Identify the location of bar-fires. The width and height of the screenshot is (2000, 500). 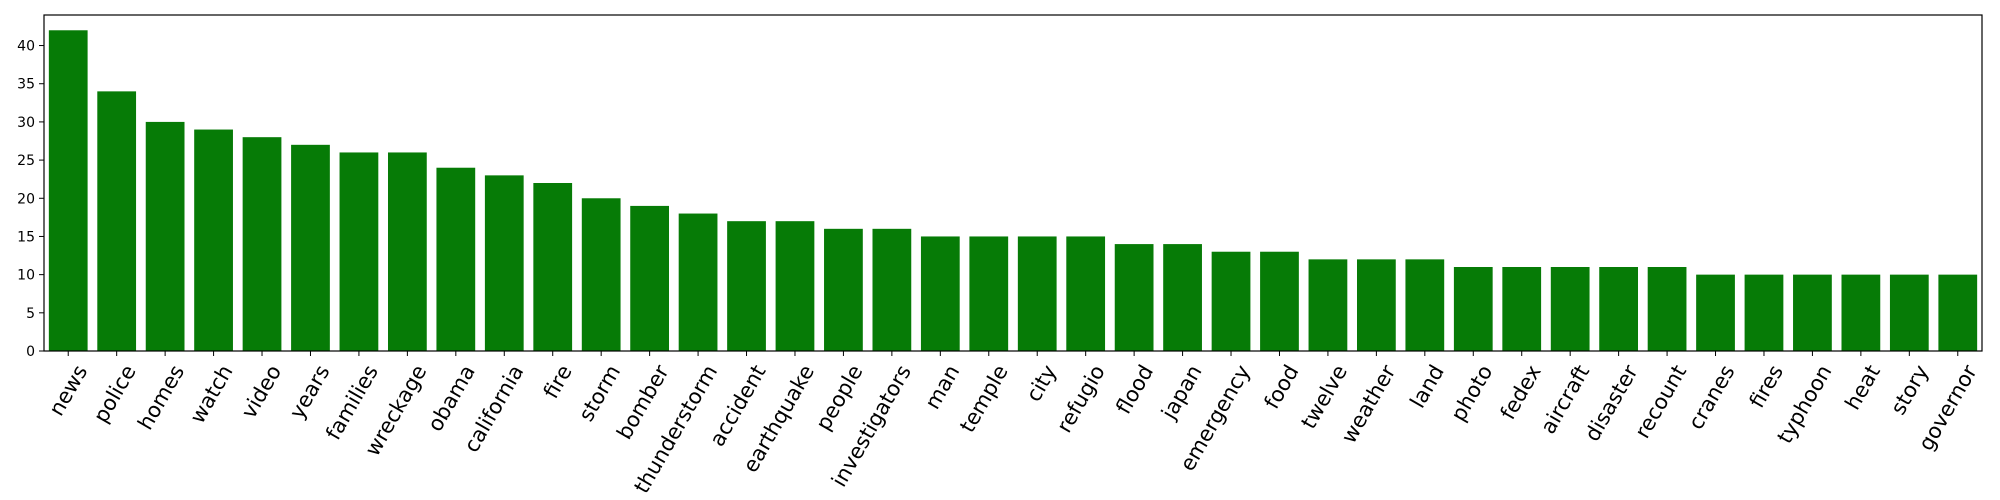
(1764, 312).